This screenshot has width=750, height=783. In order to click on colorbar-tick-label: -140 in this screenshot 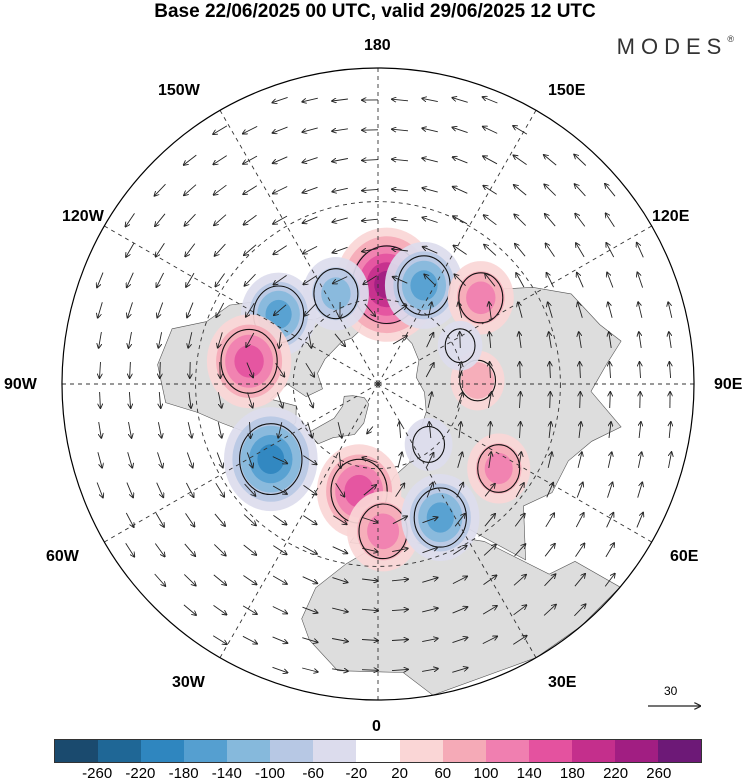, I will do `click(226, 773)`.